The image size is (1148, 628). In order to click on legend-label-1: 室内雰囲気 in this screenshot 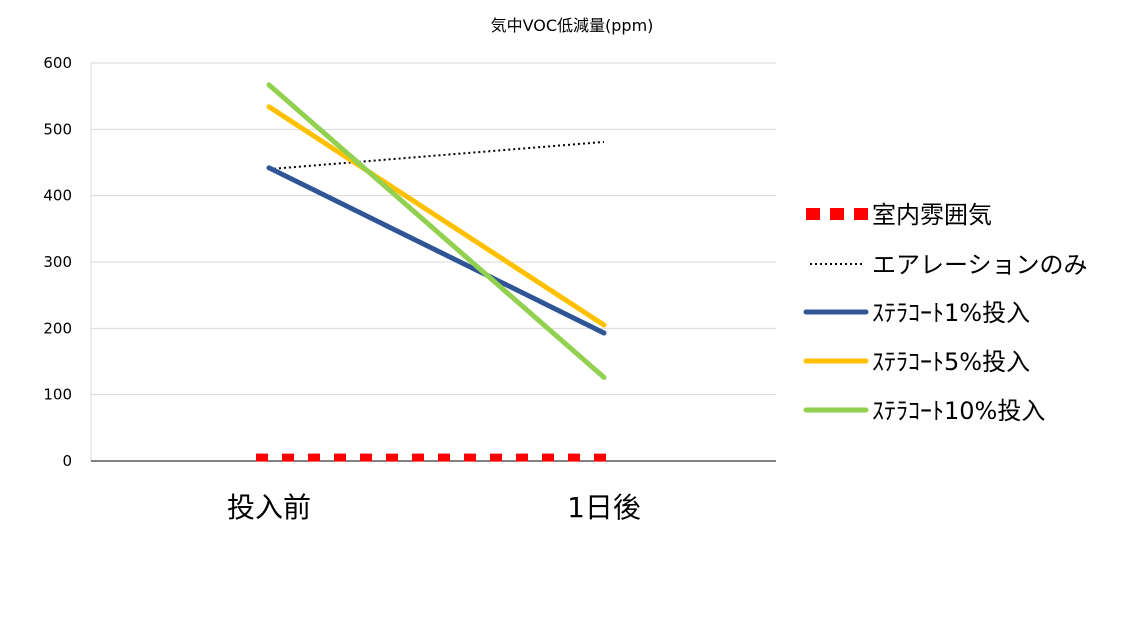, I will do `click(932, 215)`.